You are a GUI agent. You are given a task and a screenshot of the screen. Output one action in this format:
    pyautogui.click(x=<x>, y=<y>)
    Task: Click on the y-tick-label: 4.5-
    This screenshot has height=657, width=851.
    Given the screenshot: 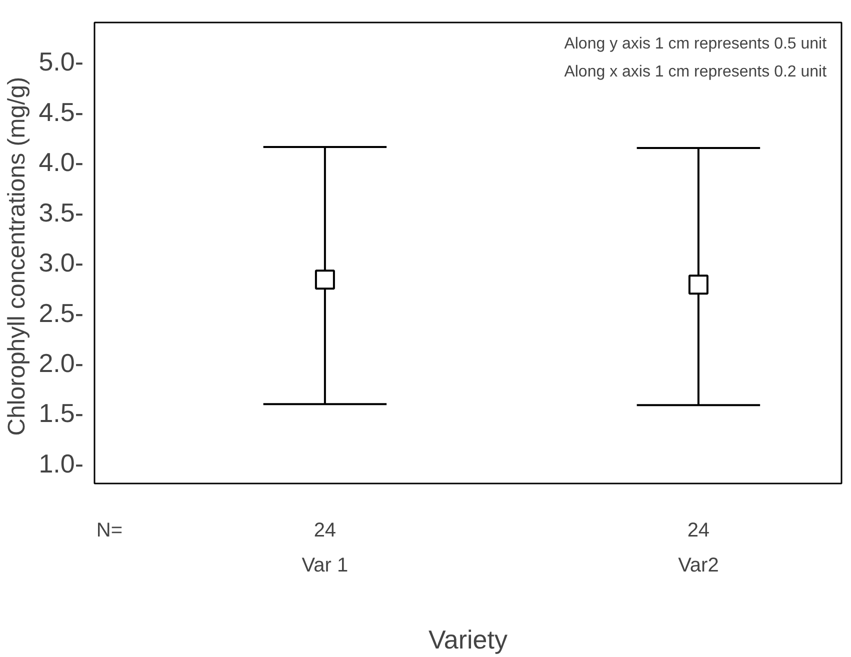 What is the action you would take?
    pyautogui.click(x=61, y=111)
    